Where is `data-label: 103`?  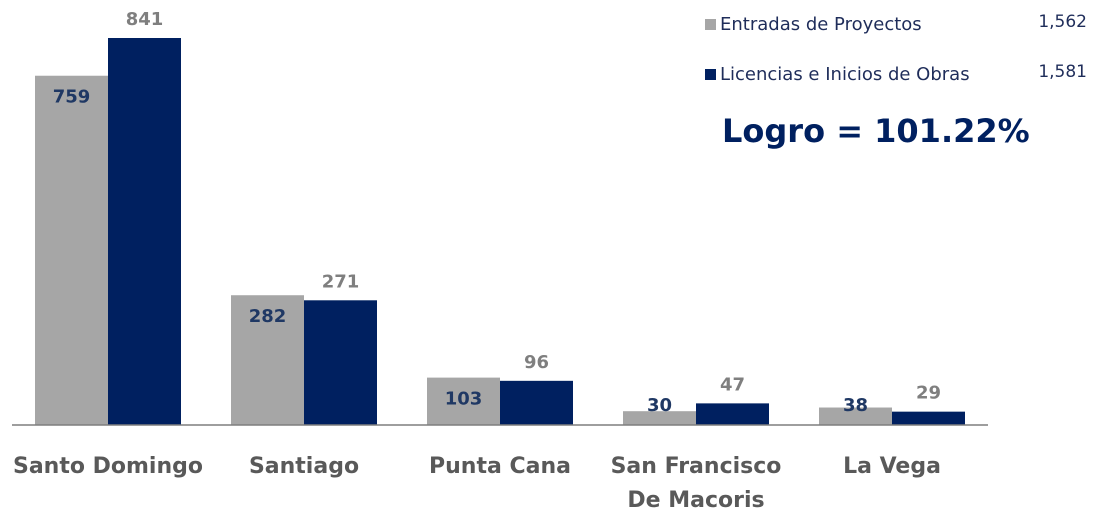
data-label: 103 is located at coordinates (464, 399).